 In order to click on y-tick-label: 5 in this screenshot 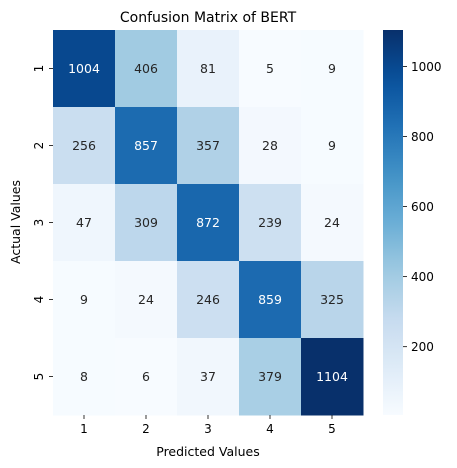, I will do `click(39, 377)`.